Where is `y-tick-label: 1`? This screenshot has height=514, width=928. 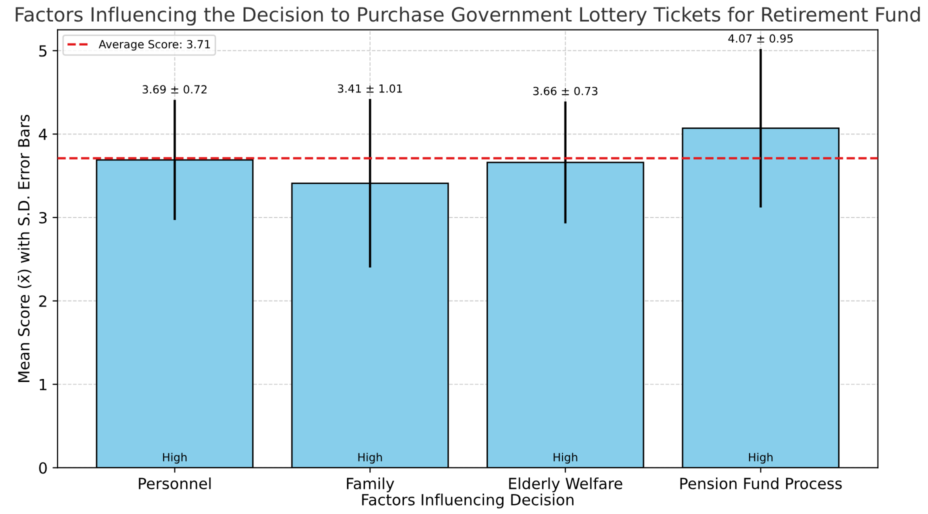 y-tick-label: 1 is located at coordinates (43, 384).